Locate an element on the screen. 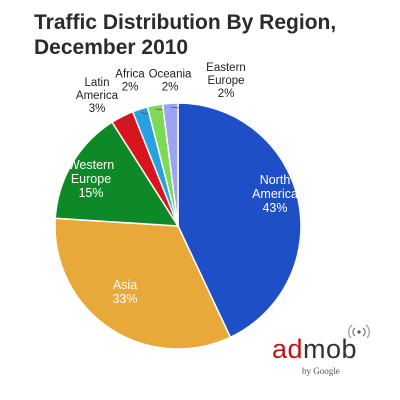 The width and height of the screenshot is (400, 400). slice-name-western-europe: Western is located at coordinates (91, 165).